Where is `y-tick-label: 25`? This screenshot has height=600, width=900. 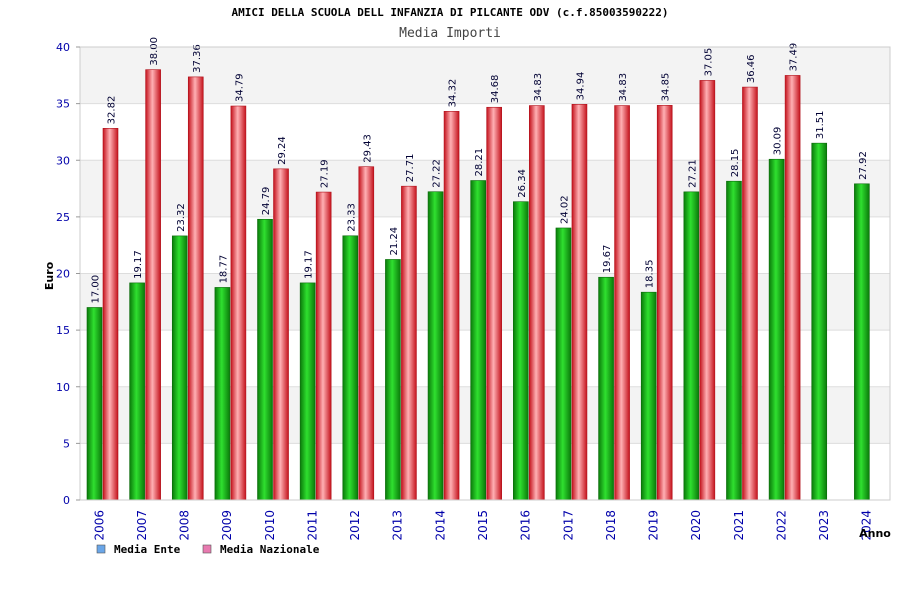 y-tick-label: 25 is located at coordinates (63, 217).